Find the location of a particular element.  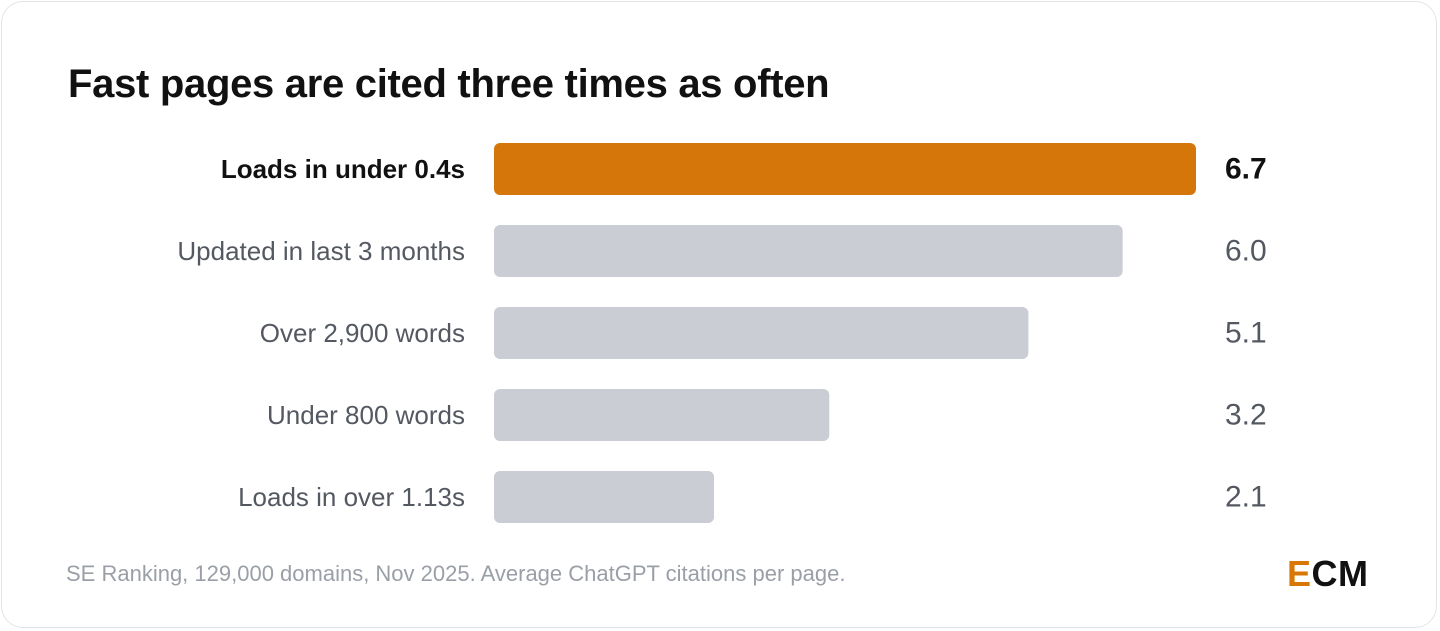

ecm-logo: ECM is located at coordinates (1328, 574).